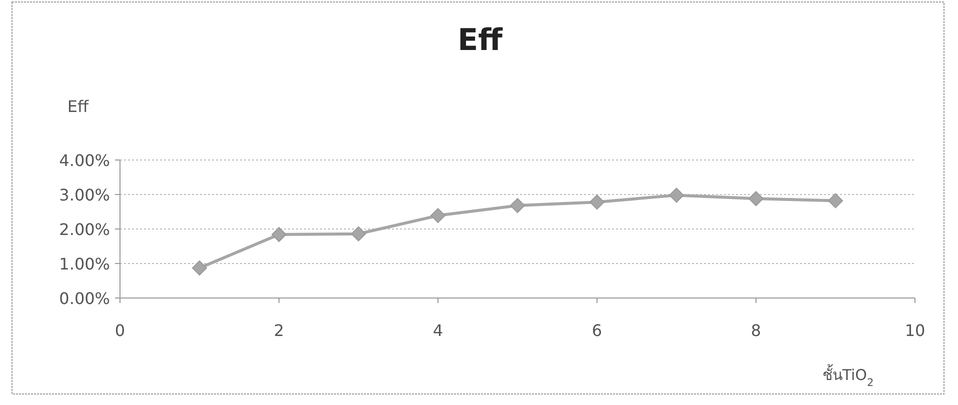 Image resolution: width=958 pixels, height=405 pixels. I want to click on x-tick-label: 6, so click(597, 330).